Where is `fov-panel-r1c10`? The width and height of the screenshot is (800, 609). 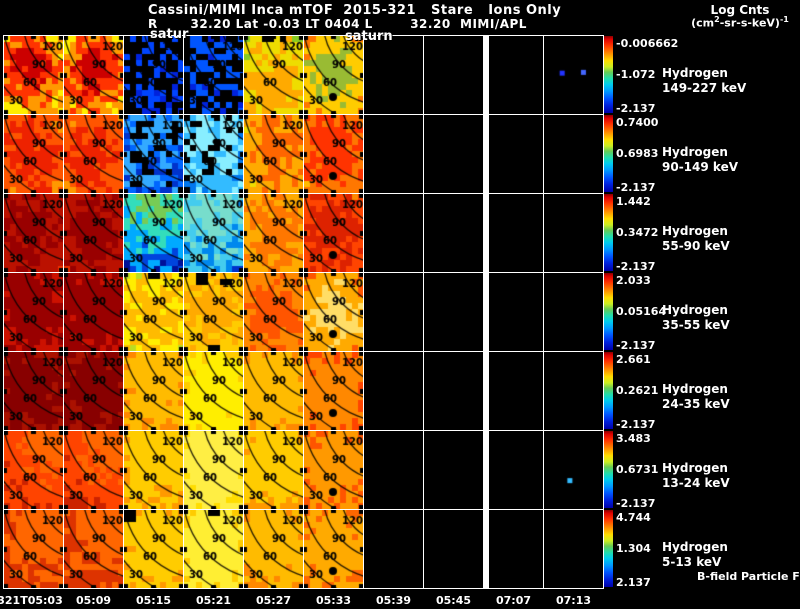
fov-panel-r1c10 is located at coordinates (573, 75).